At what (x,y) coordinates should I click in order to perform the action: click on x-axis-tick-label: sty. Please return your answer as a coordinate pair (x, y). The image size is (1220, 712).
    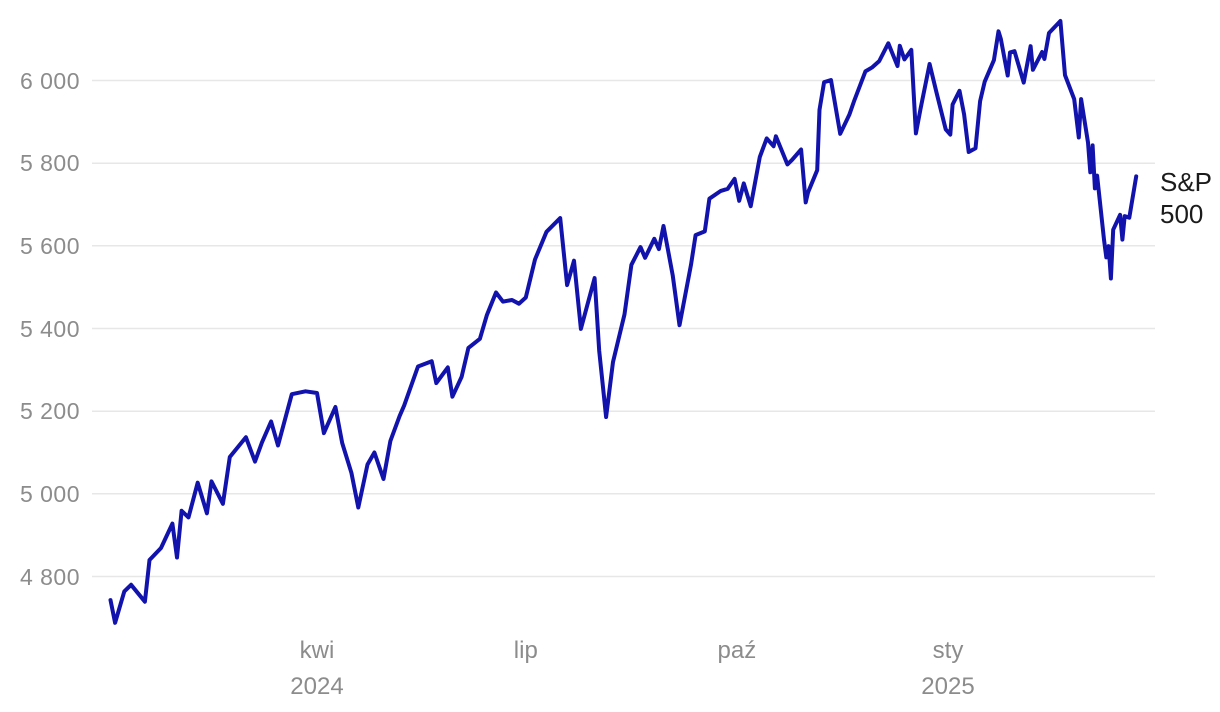
    Looking at the image, I should click on (948, 650).